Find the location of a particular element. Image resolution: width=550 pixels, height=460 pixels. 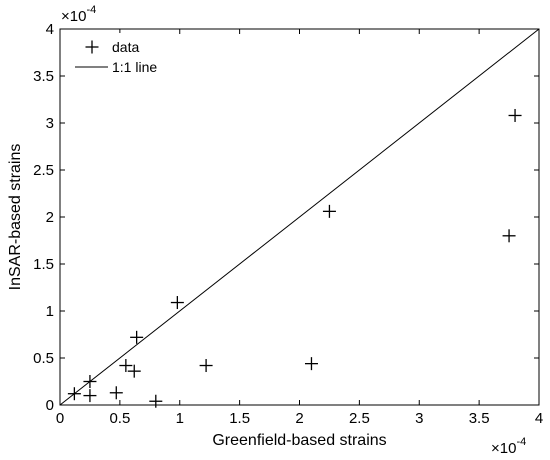

legend-box is located at coordinates (119, 54).